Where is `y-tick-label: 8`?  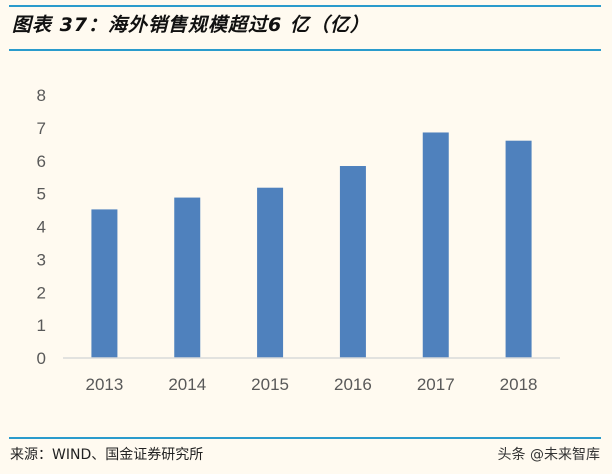 y-tick-label: 8 is located at coordinates (41, 95).